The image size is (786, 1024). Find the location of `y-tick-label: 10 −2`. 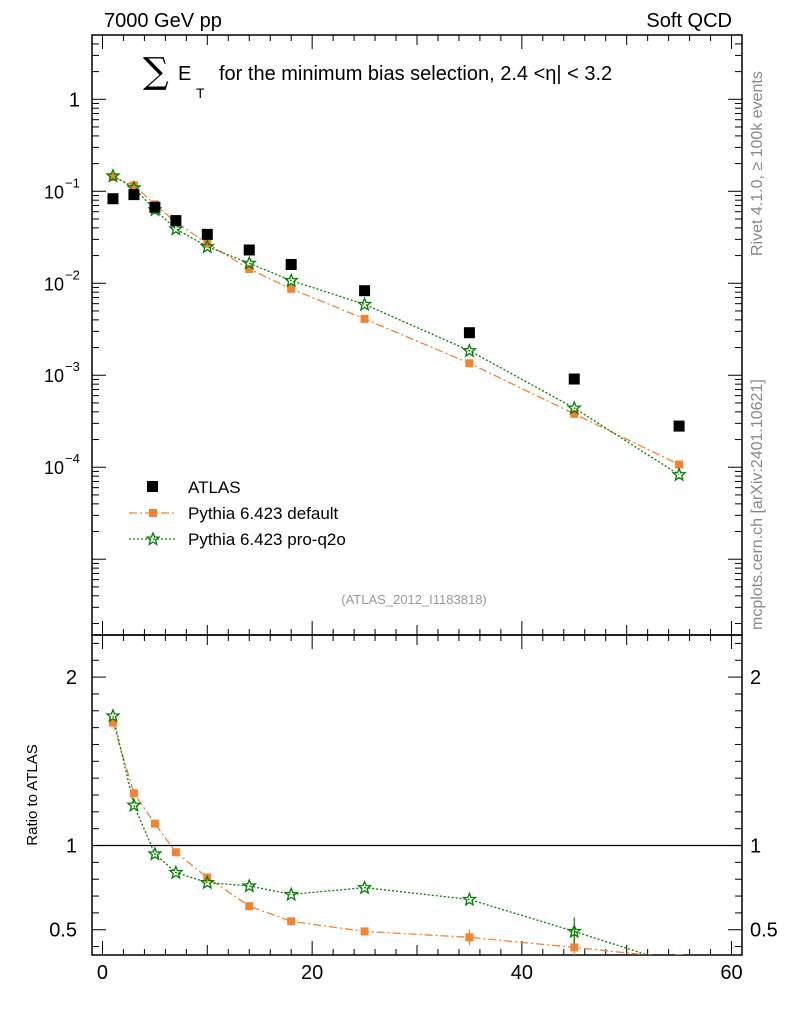

y-tick-label: 10 −2 is located at coordinates (62, 280).